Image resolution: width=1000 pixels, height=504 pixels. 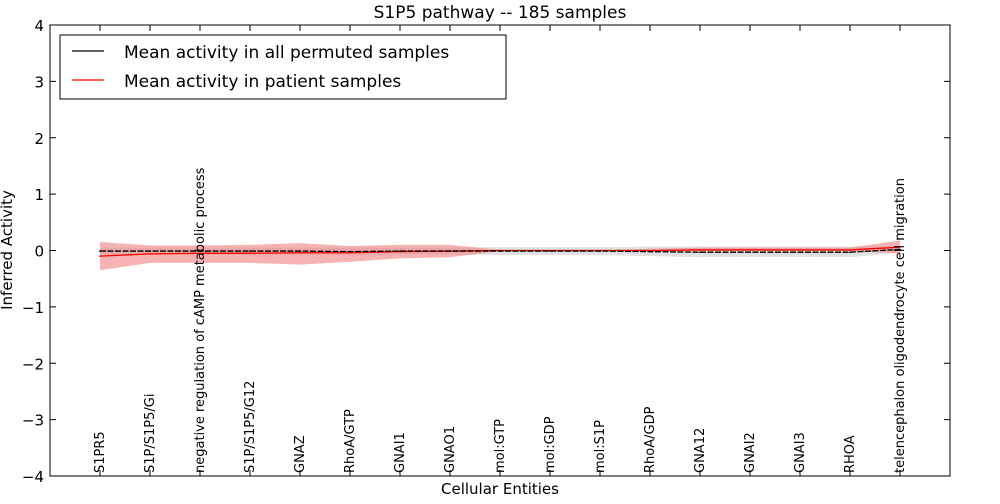 I want to click on x-axis-label: Cellular Entities, so click(x=500, y=489).